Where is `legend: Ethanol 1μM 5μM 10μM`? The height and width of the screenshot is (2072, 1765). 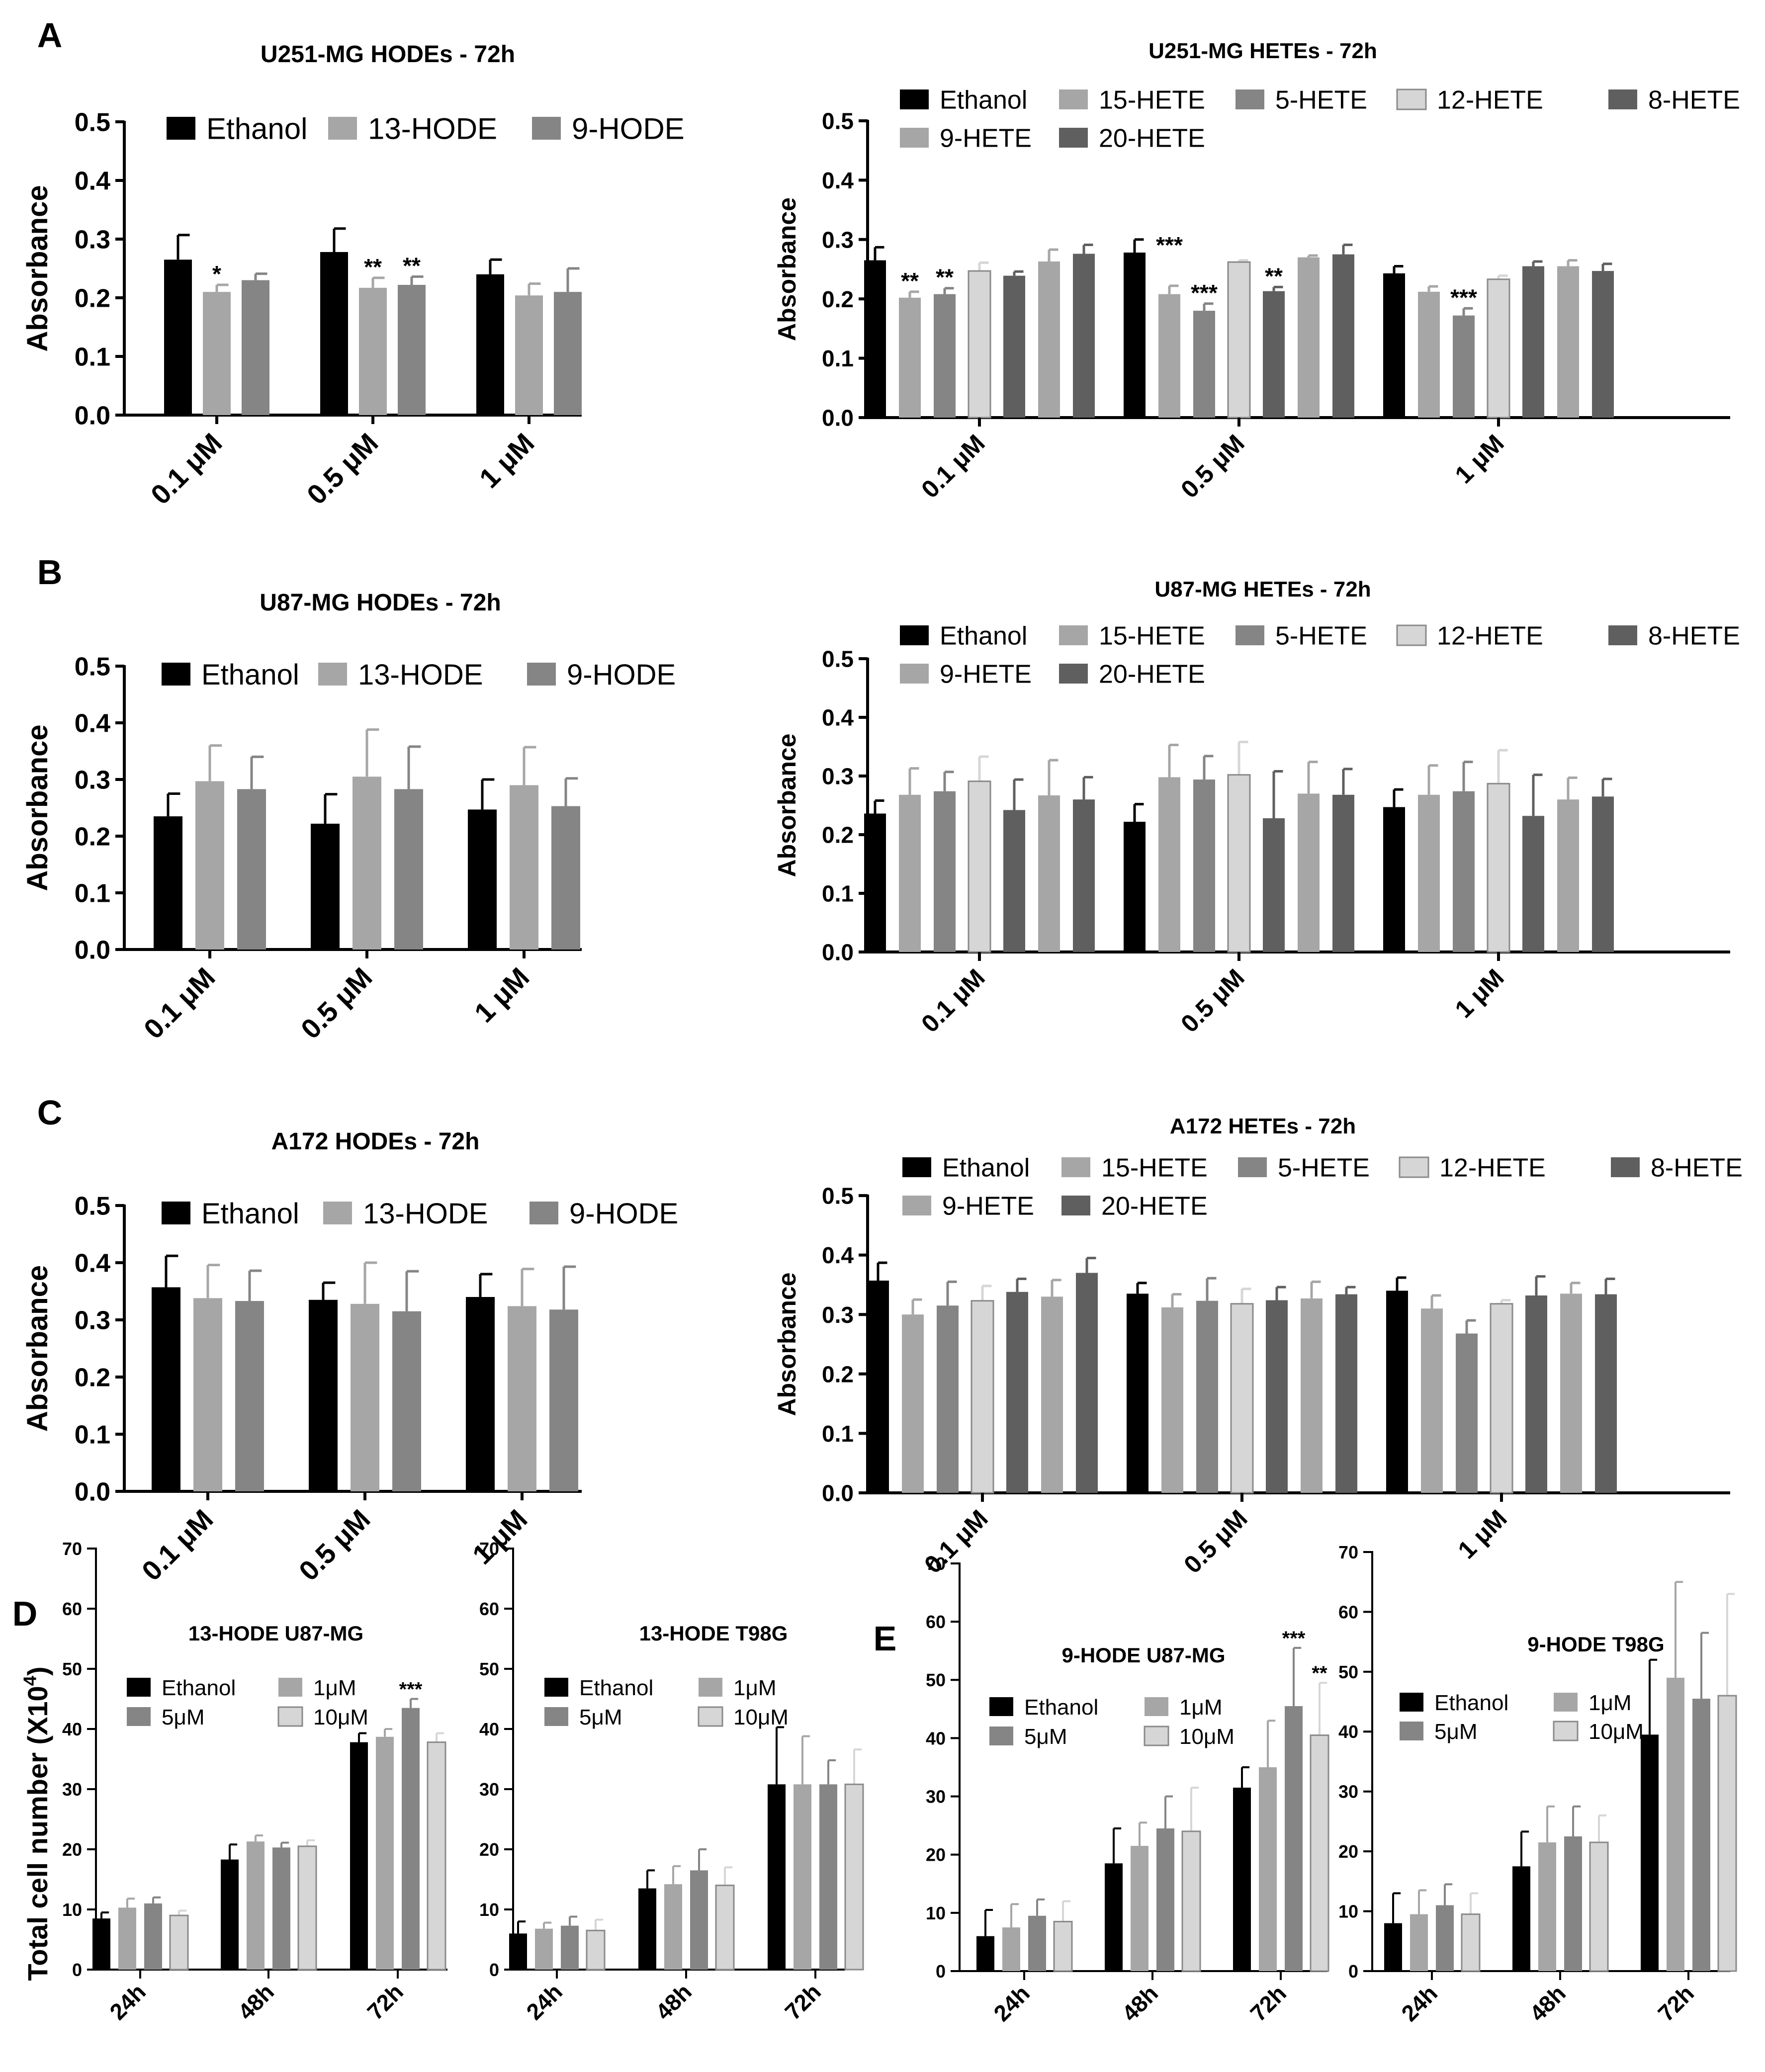 legend: Ethanol 1μM 5μM 10μM is located at coordinates (1112, 1722).